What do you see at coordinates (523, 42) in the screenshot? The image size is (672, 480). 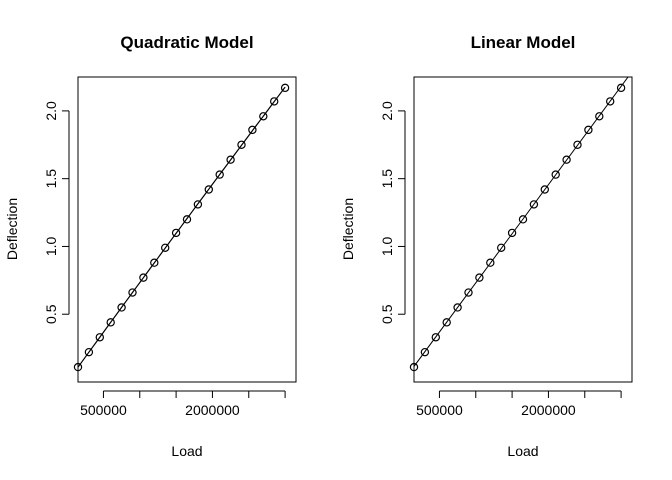 I see `chart-title: Linear Model` at bounding box center [523, 42].